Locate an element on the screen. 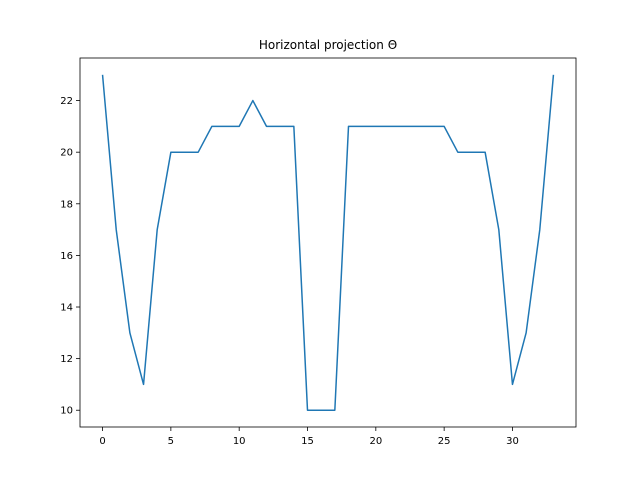 The image size is (640, 480). y-tick-label: 20 is located at coordinates (66, 153).